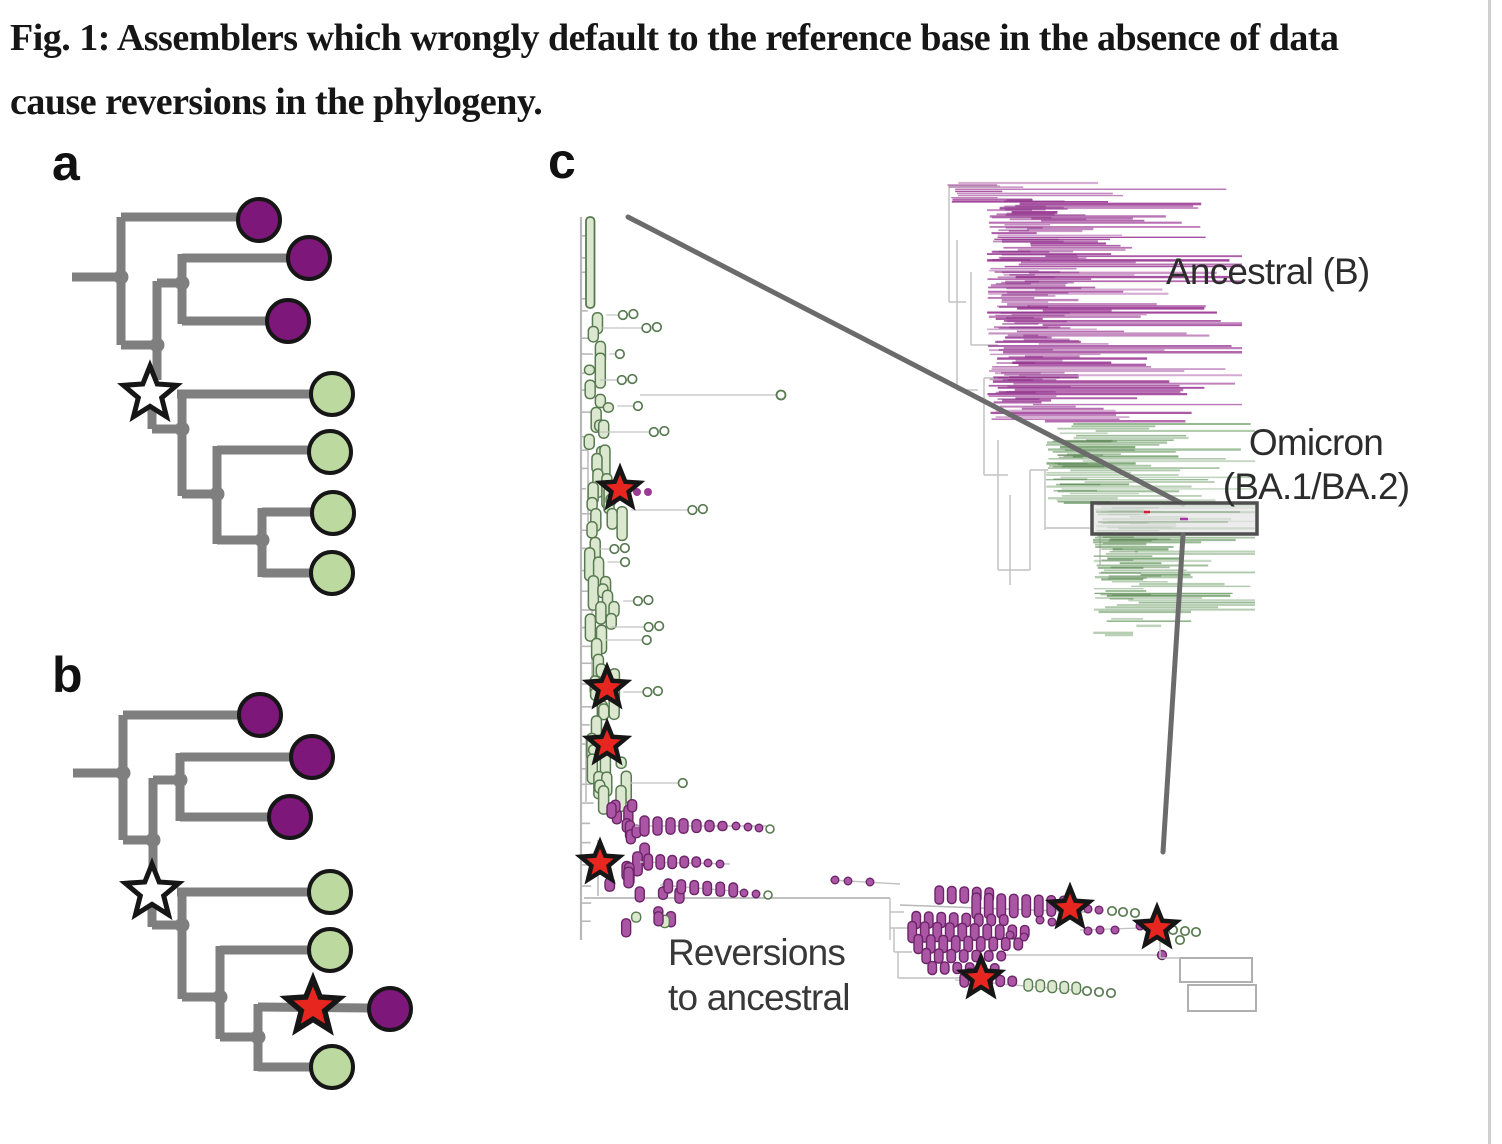 The image size is (1502, 1144). Describe the element at coordinates (1316, 486) in the screenshot. I see `omicron-label-line-2: (BA.1/BA.2)` at that location.